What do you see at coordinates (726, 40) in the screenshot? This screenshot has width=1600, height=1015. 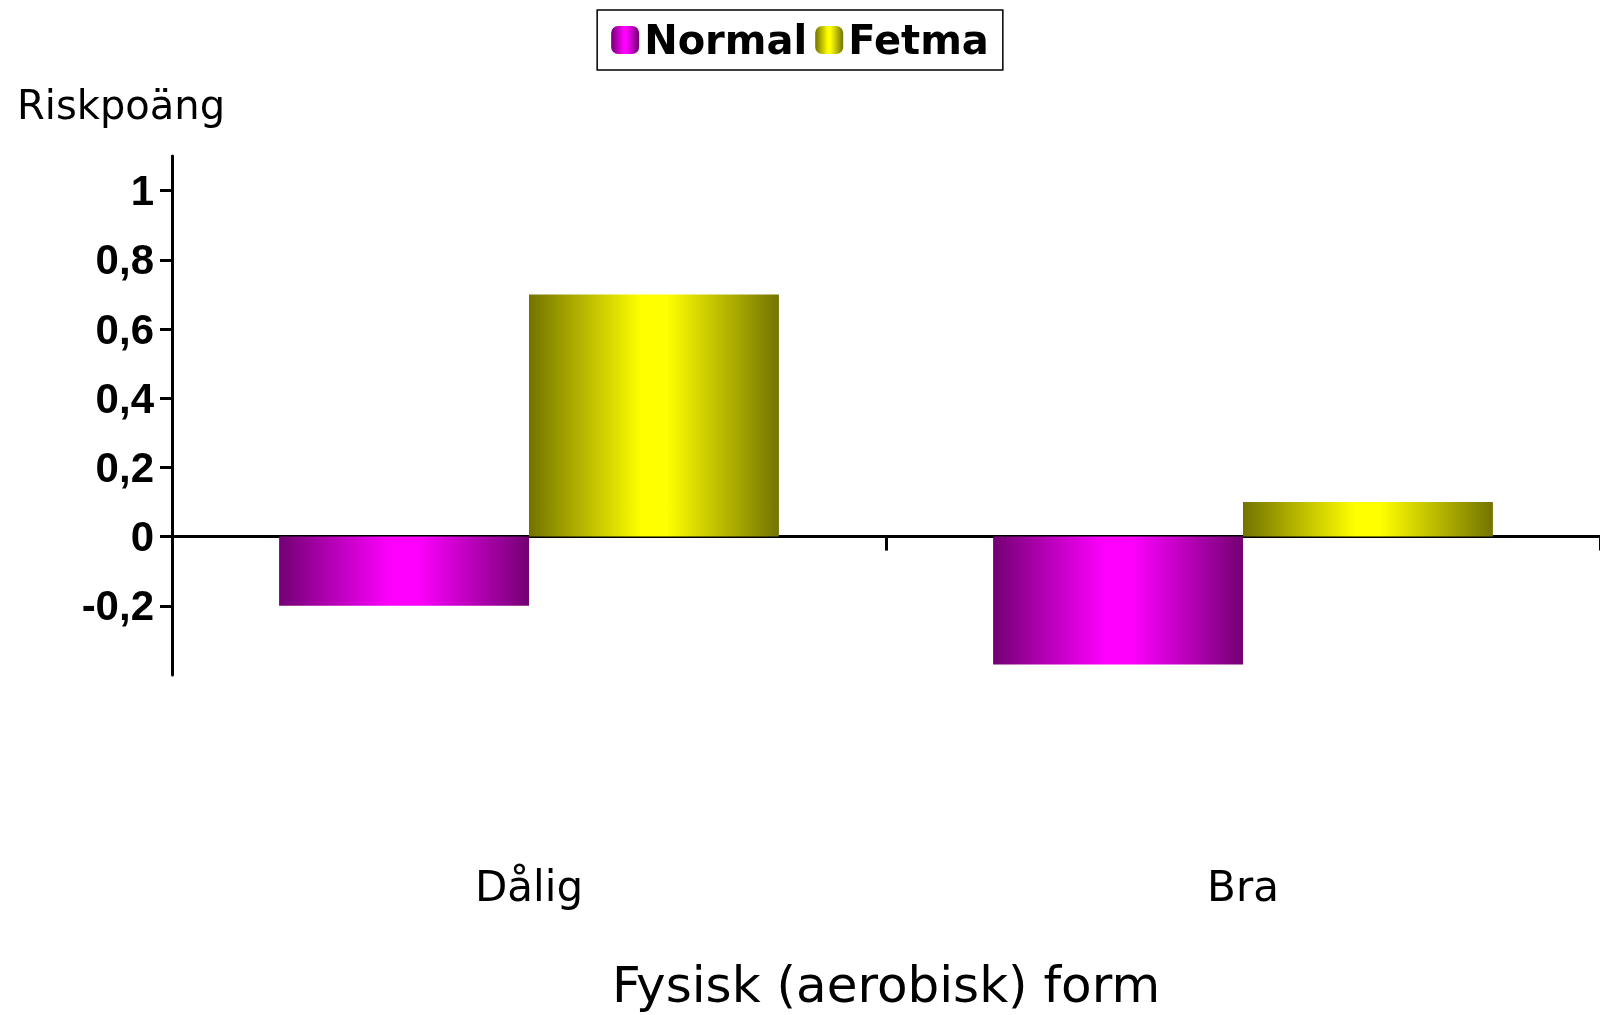 I see `legend-label: Normal` at bounding box center [726, 40].